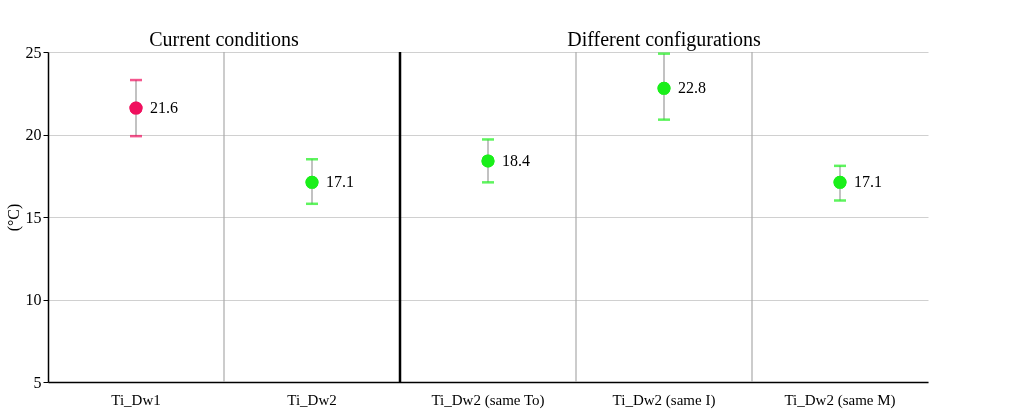  Describe the element at coordinates (33, 52) in the screenshot. I see `y-tick-label: 25` at that location.